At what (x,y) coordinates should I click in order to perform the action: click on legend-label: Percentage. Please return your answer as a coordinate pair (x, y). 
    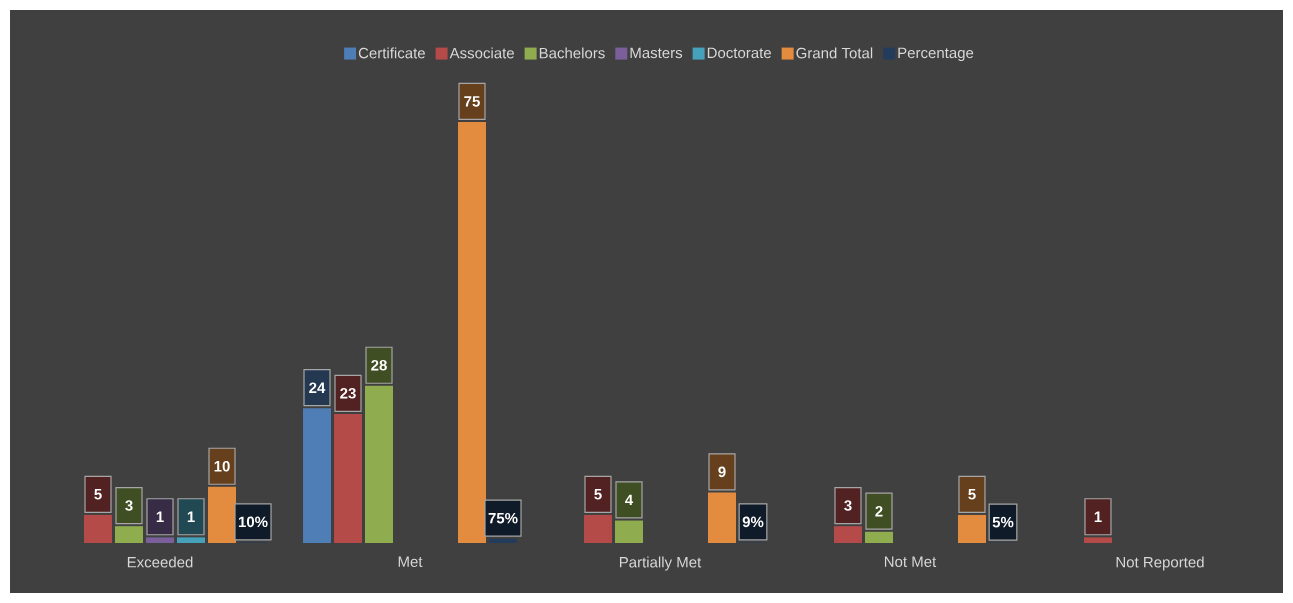
    Looking at the image, I should click on (936, 54).